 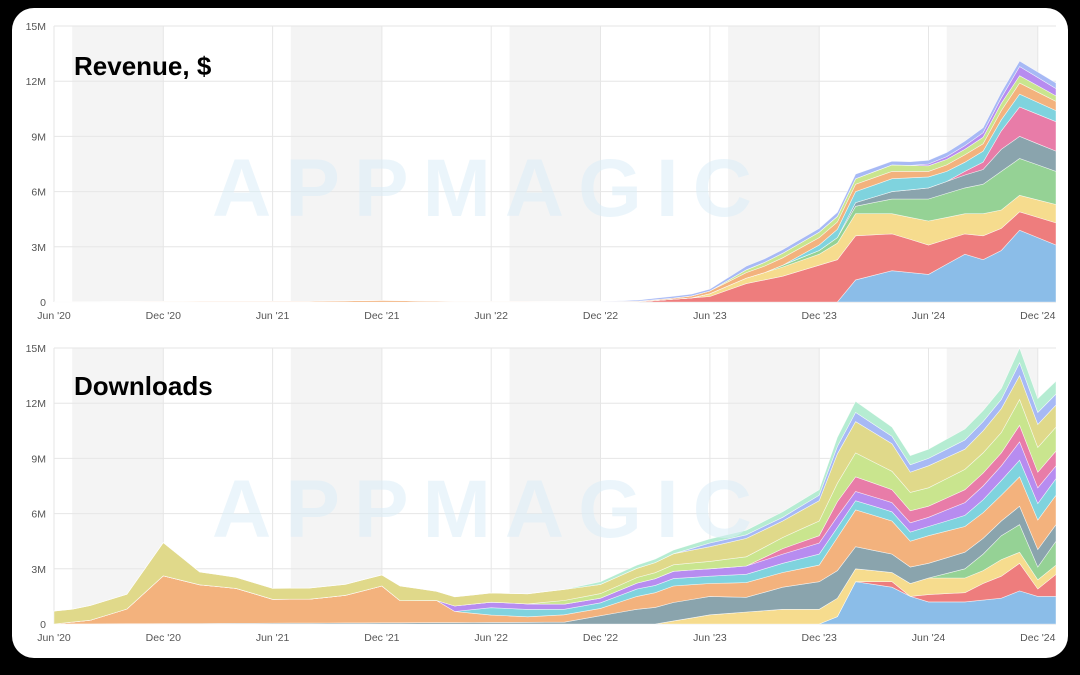 I want to click on downloads-x-tick-label: Jun '21, so click(x=273, y=638).